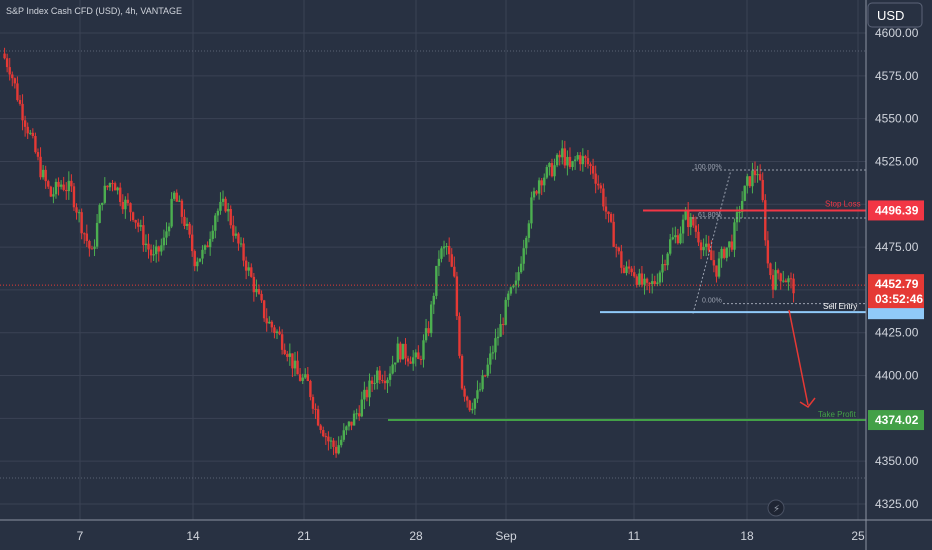 This screenshot has width=932, height=550. Describe the element at coordinates (193, 536) in the screenshot. I see `time-tick-label: 14` at that location.